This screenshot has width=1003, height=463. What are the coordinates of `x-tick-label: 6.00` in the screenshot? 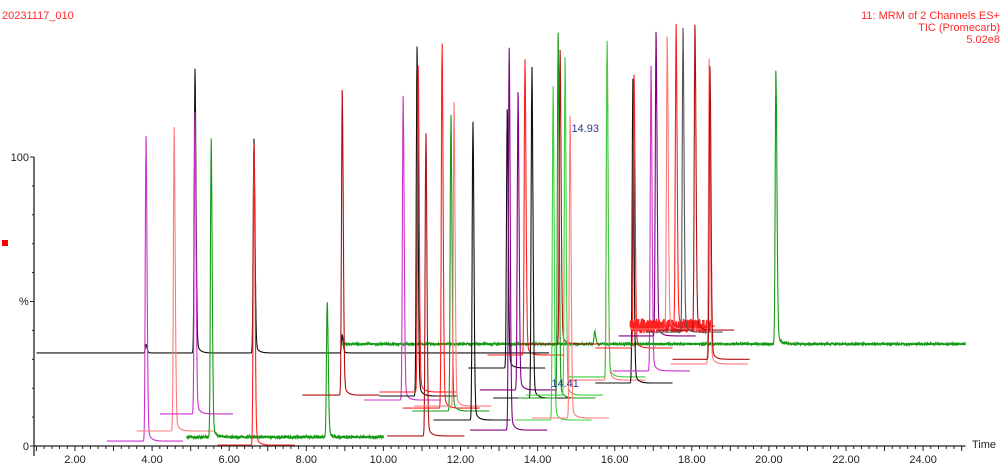 It's located at (228, 458).